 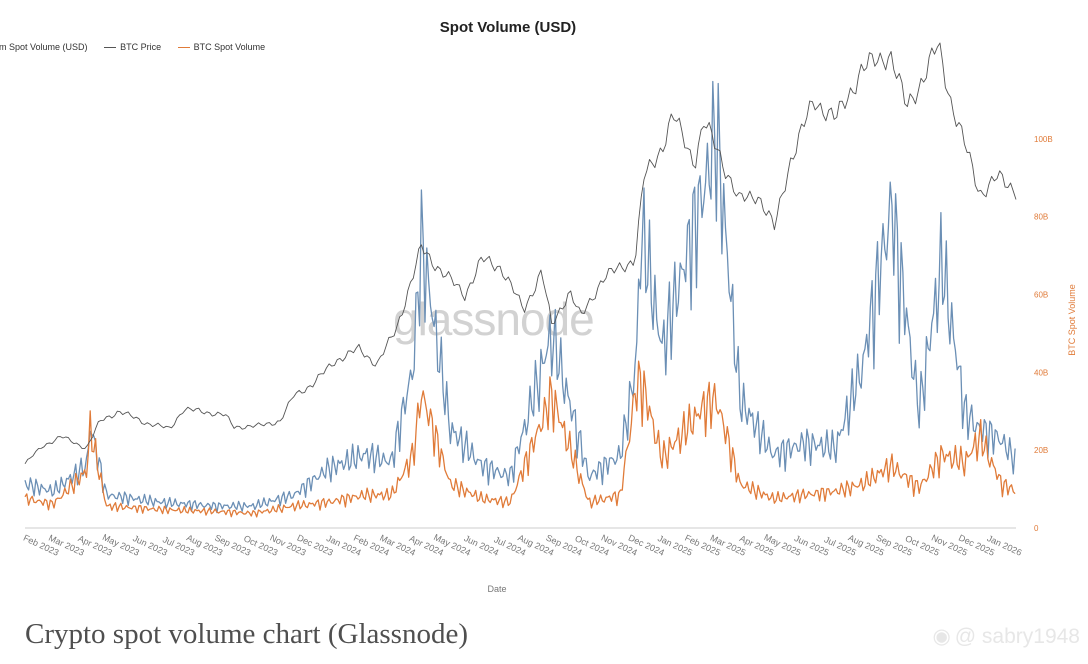 I want to click on credit-text: @ sabry1948, so click(x=1017, y=636).